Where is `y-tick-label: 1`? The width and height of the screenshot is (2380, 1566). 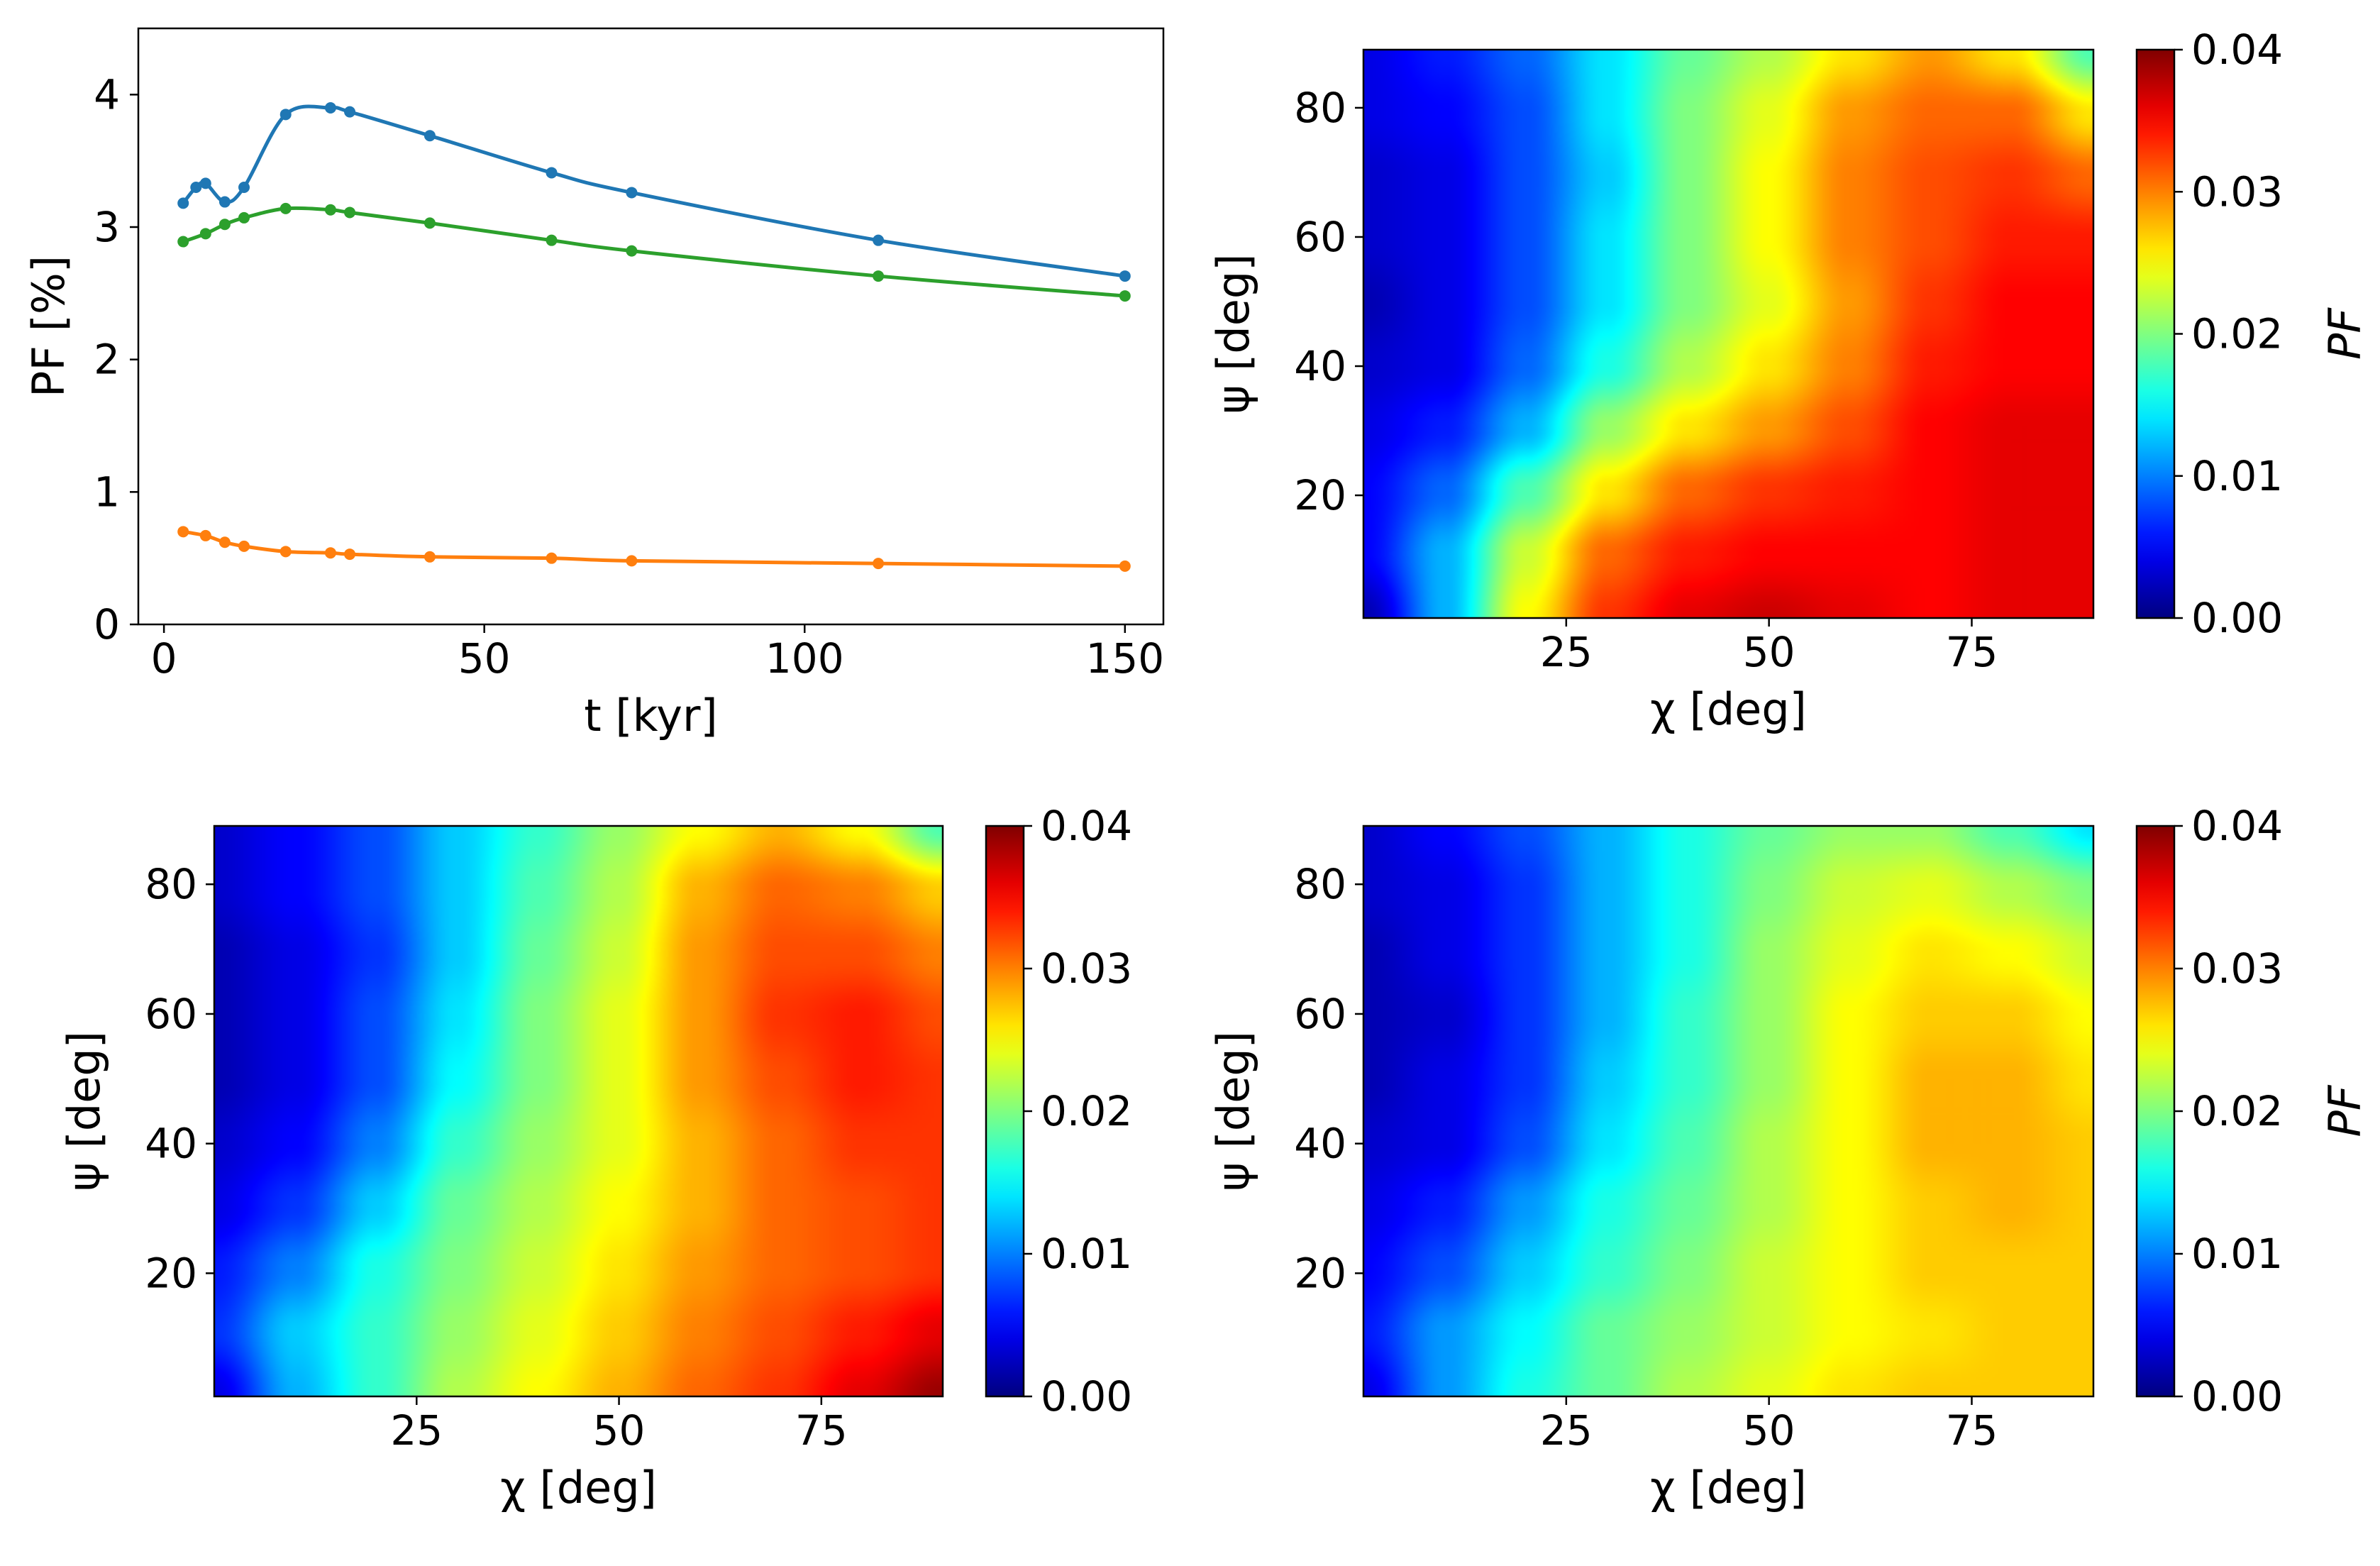
y-tick-label: 1 is located at coordinates (107, 492).